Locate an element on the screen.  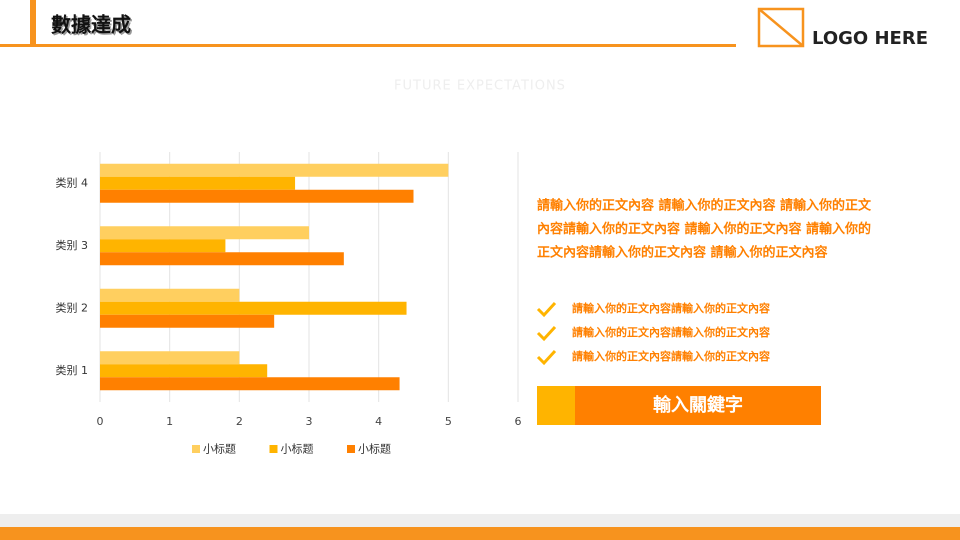
x-tick-label: 6 is located at coordinates (518, 421).